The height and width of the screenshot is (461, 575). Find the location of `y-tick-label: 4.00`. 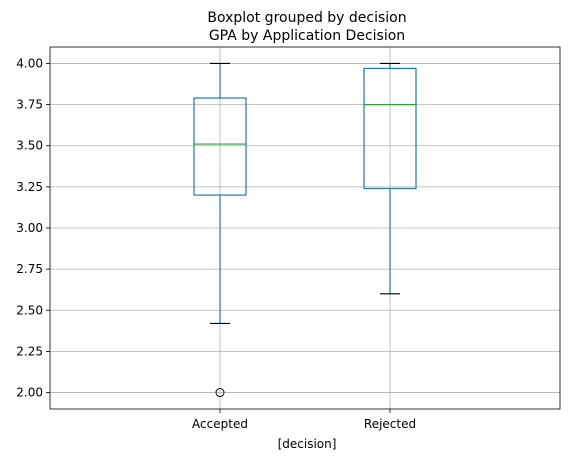

y-tick-label: 4.00 is located at coordinates (29, 63).